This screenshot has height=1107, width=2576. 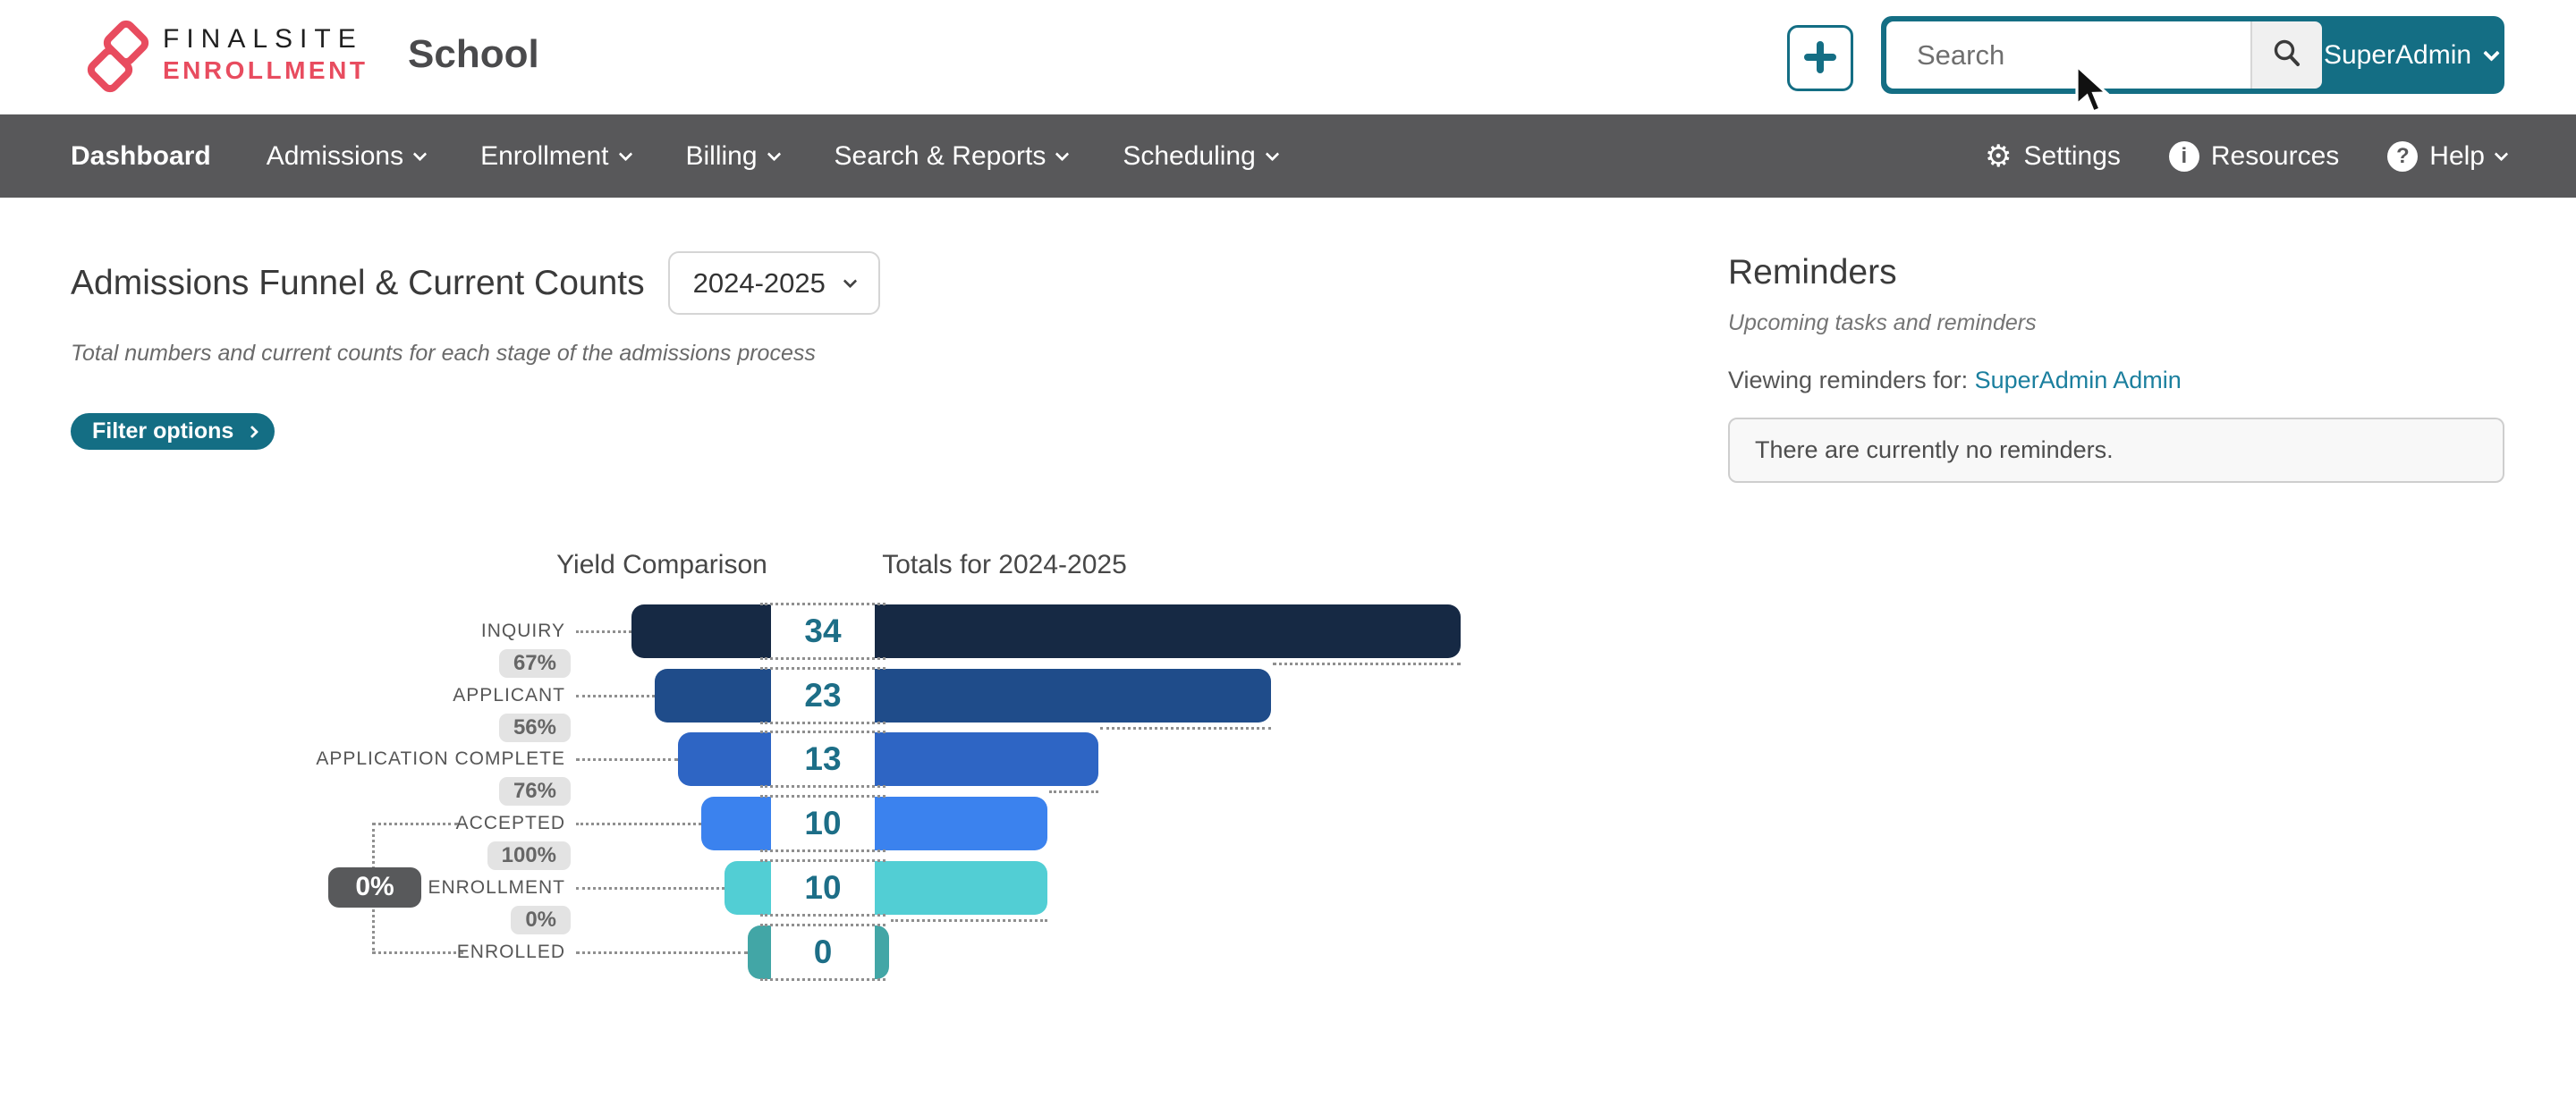 I want to click on nav-admissions-label: Admissions, so click(x=335, y=155).